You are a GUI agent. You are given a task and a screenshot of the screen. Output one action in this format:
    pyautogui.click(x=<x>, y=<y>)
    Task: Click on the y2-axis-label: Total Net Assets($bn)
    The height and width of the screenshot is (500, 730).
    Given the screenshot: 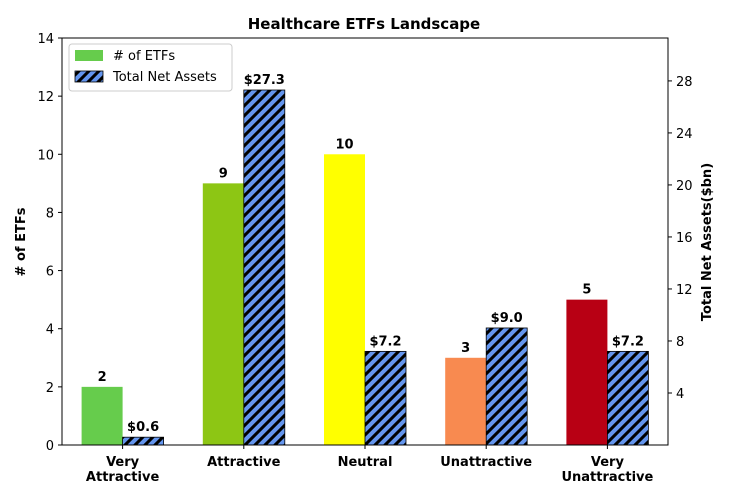 What is the action you would take?
    pyautogui.click(x=707, y=242)
    